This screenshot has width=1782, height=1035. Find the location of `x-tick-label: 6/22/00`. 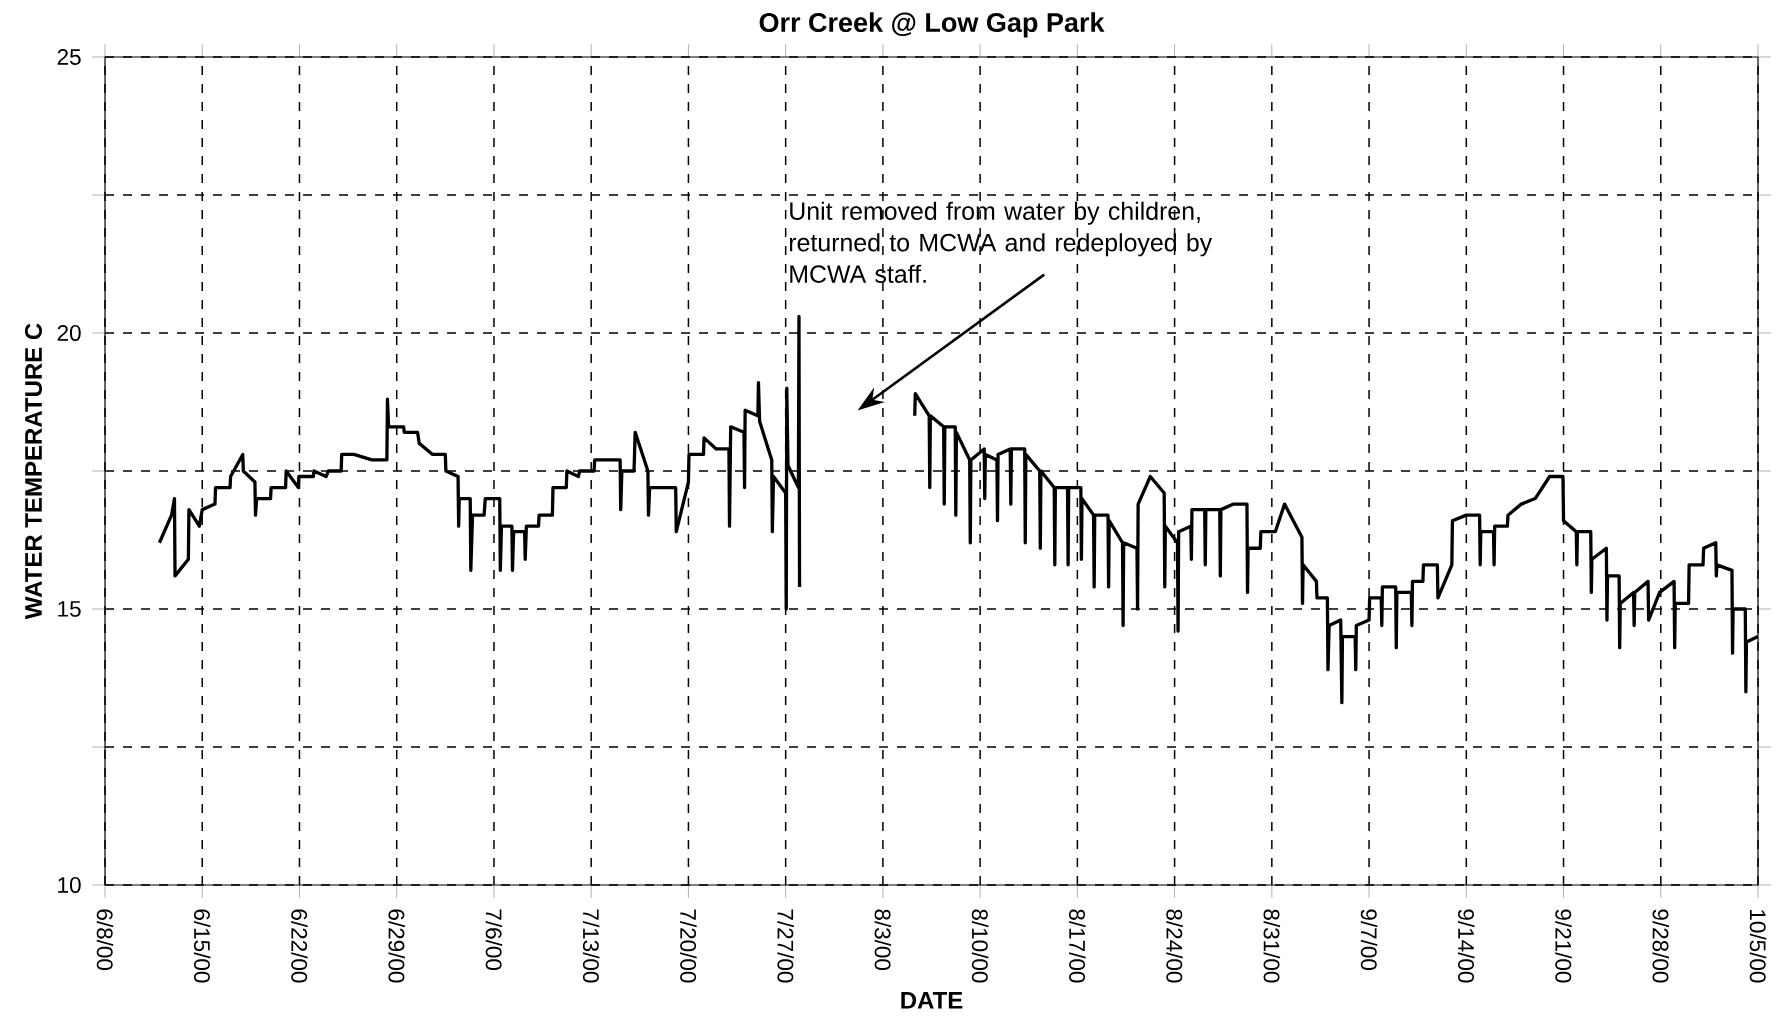

x-tick-label: 6/22/00 is located at coordinates (299, 946).